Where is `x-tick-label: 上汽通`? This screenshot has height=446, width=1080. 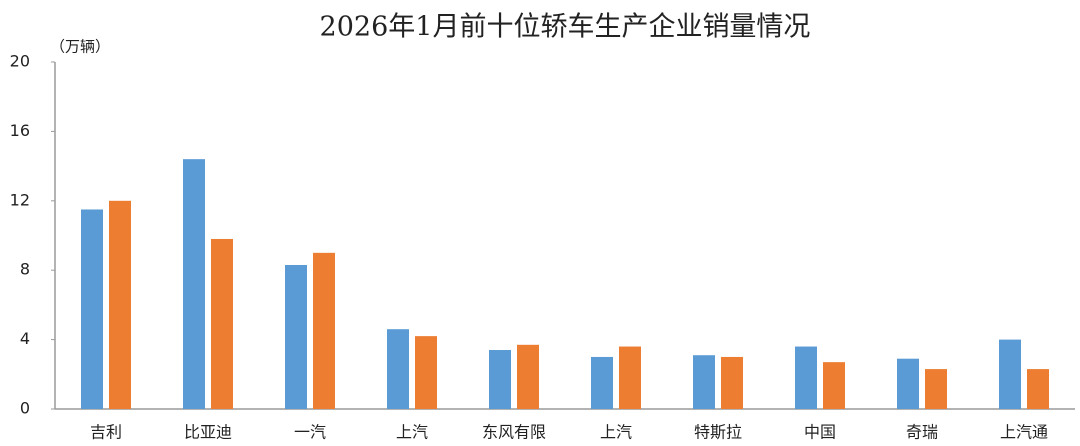
x-tick-label: 上汽通 is located at coordinates (1024, 432).